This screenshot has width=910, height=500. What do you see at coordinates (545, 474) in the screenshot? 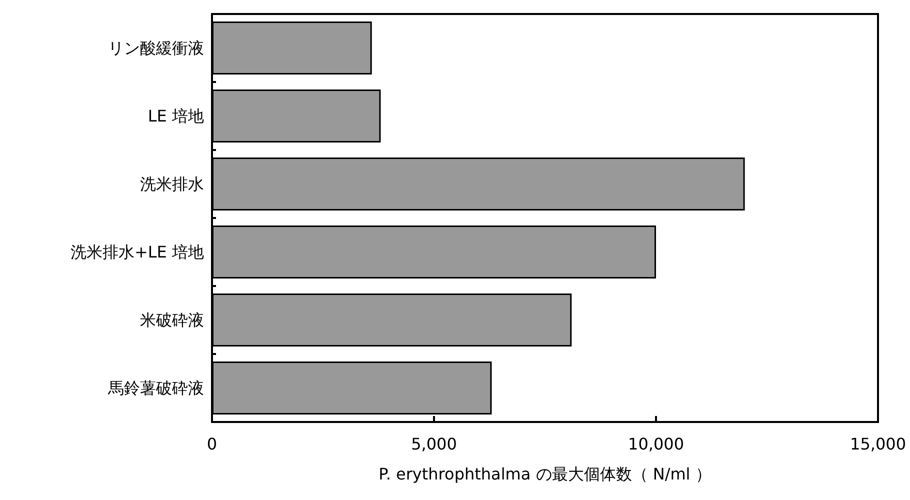
I see `x-axis-title: P. erythrophthalma の最大個体数（ N/ml ）` at bounding box center [545, 474].